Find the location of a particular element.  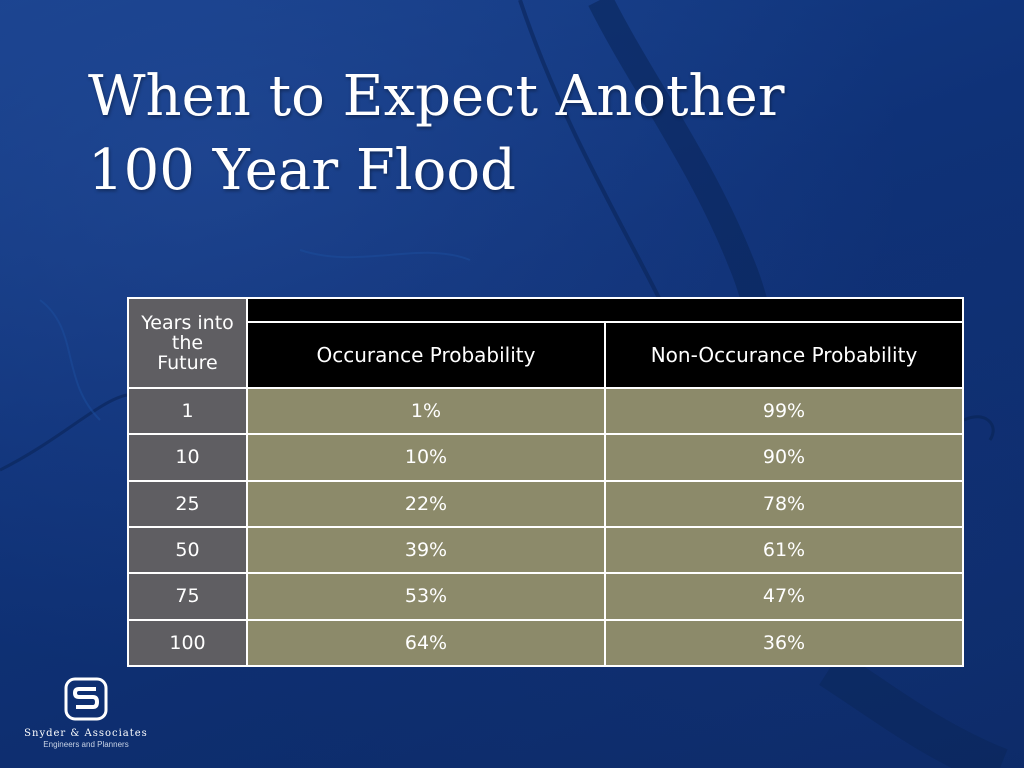

title-line-2: 100 Year Flood is located at coordinates (302, 170).